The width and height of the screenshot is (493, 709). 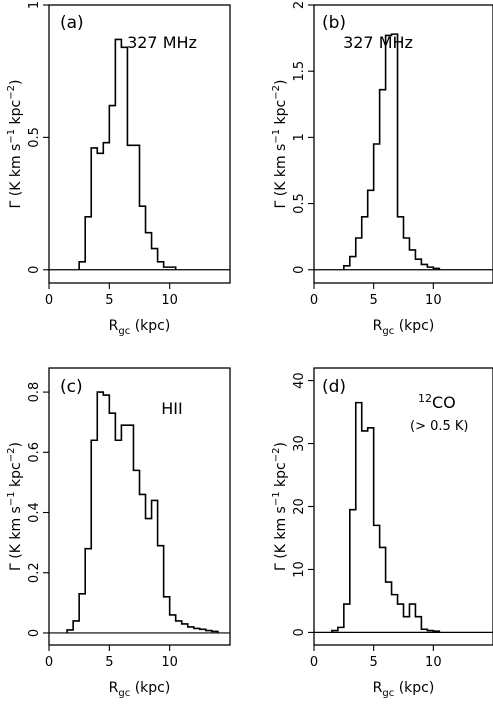 I want to click on y-tick-label: 1.5, so click(x=299, y=71).